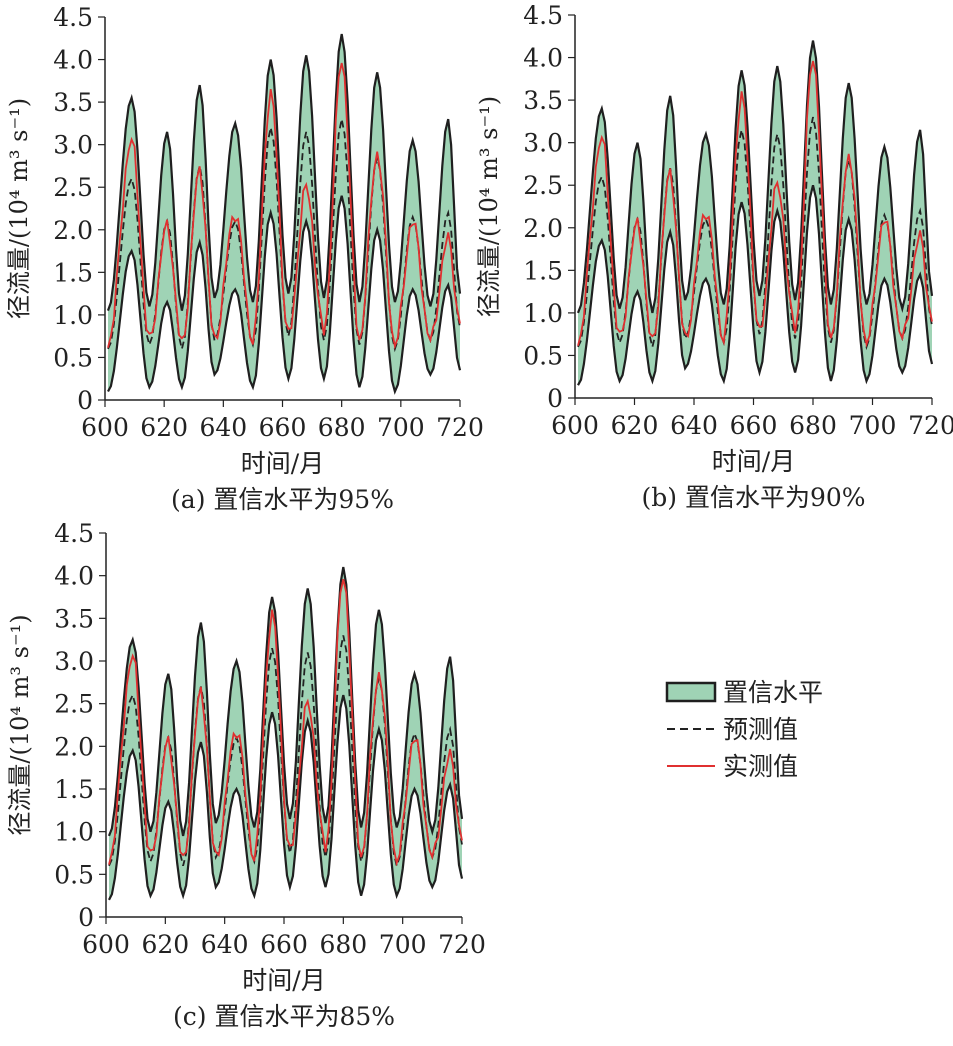 This screenshot has height=1046, width=953. Describe the element at coordinates (760, 766) in the screenshot. I see `legend-label: 实测值` at that location.